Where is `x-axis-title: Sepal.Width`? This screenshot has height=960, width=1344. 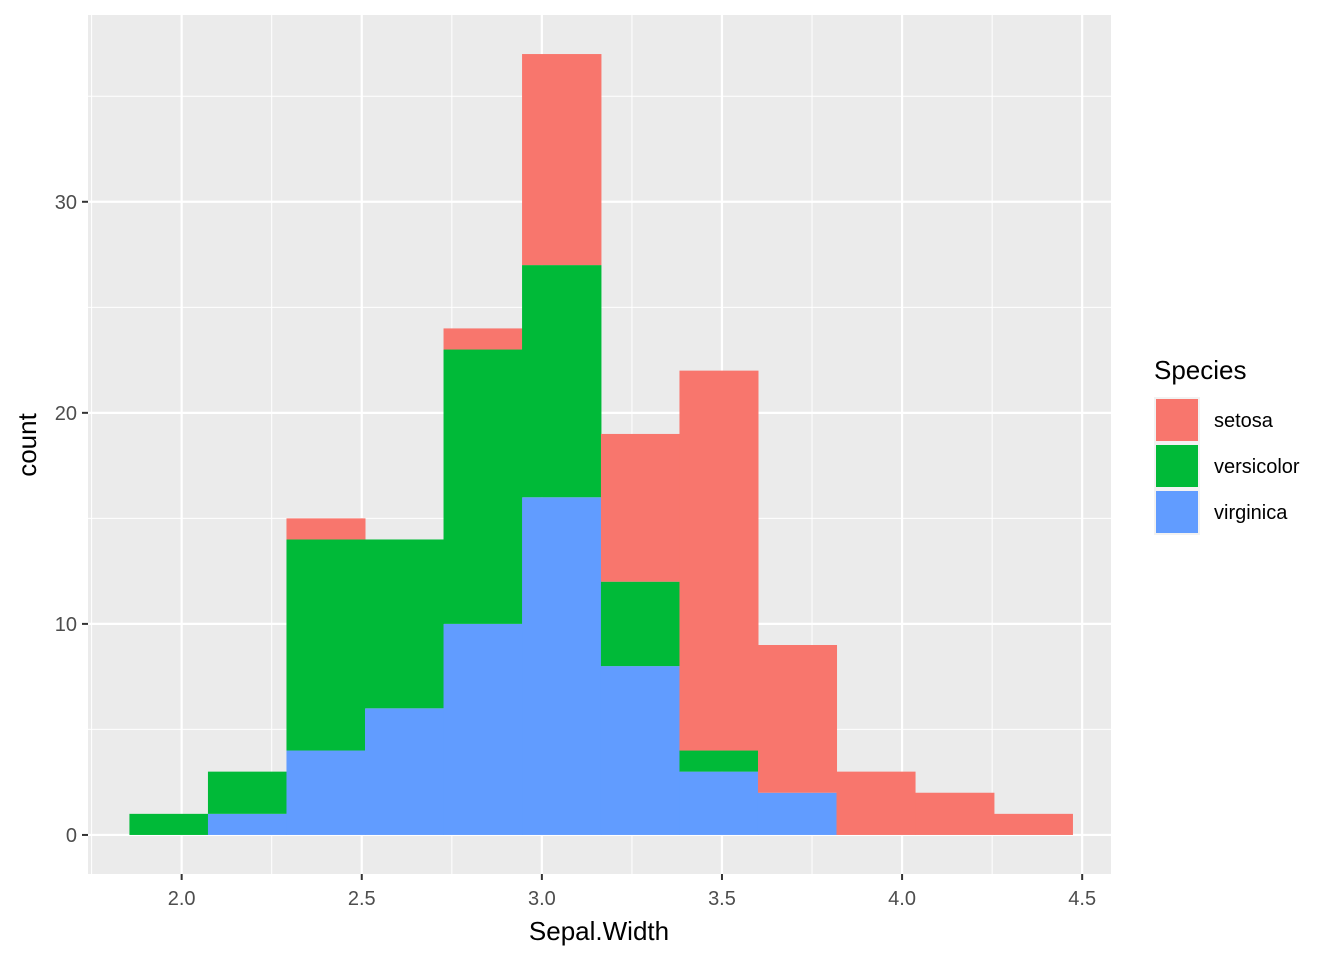
x-axis-title: Sepal.Width is located at coordinates (599, 931).